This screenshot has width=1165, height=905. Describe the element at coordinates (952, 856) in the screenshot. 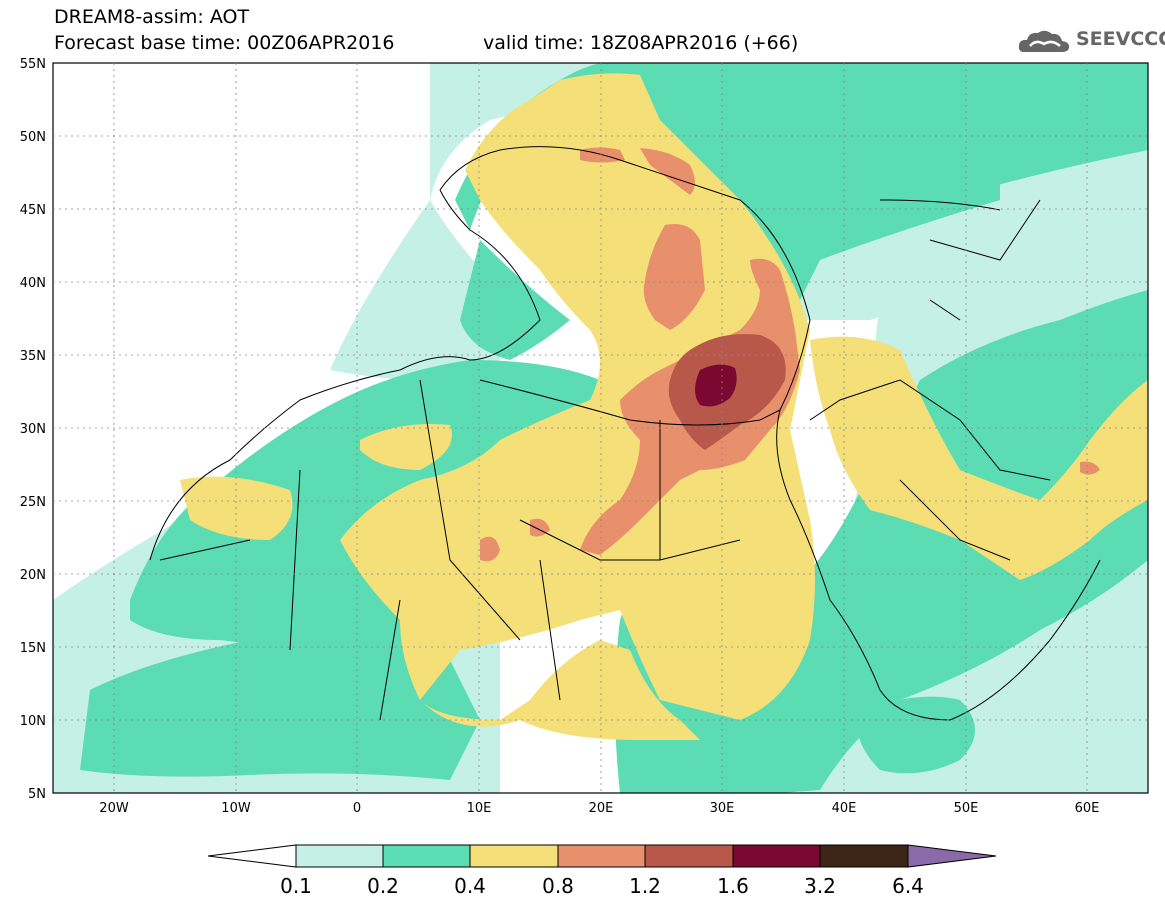

I see `colorbar-over-arrow` at that location.